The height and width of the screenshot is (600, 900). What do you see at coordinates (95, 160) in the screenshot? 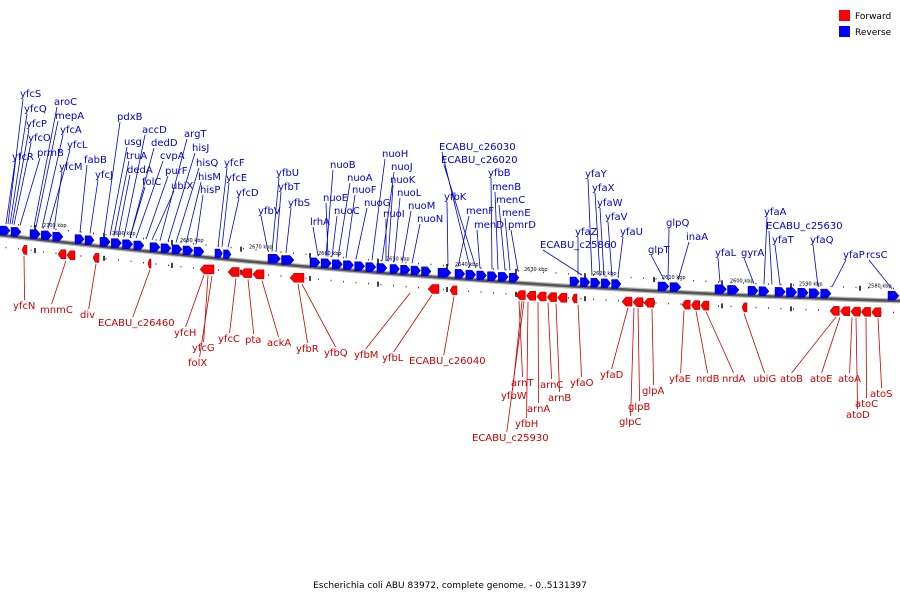
I see `gene-label-fabb: fabB` at bounding box center [95, 160].